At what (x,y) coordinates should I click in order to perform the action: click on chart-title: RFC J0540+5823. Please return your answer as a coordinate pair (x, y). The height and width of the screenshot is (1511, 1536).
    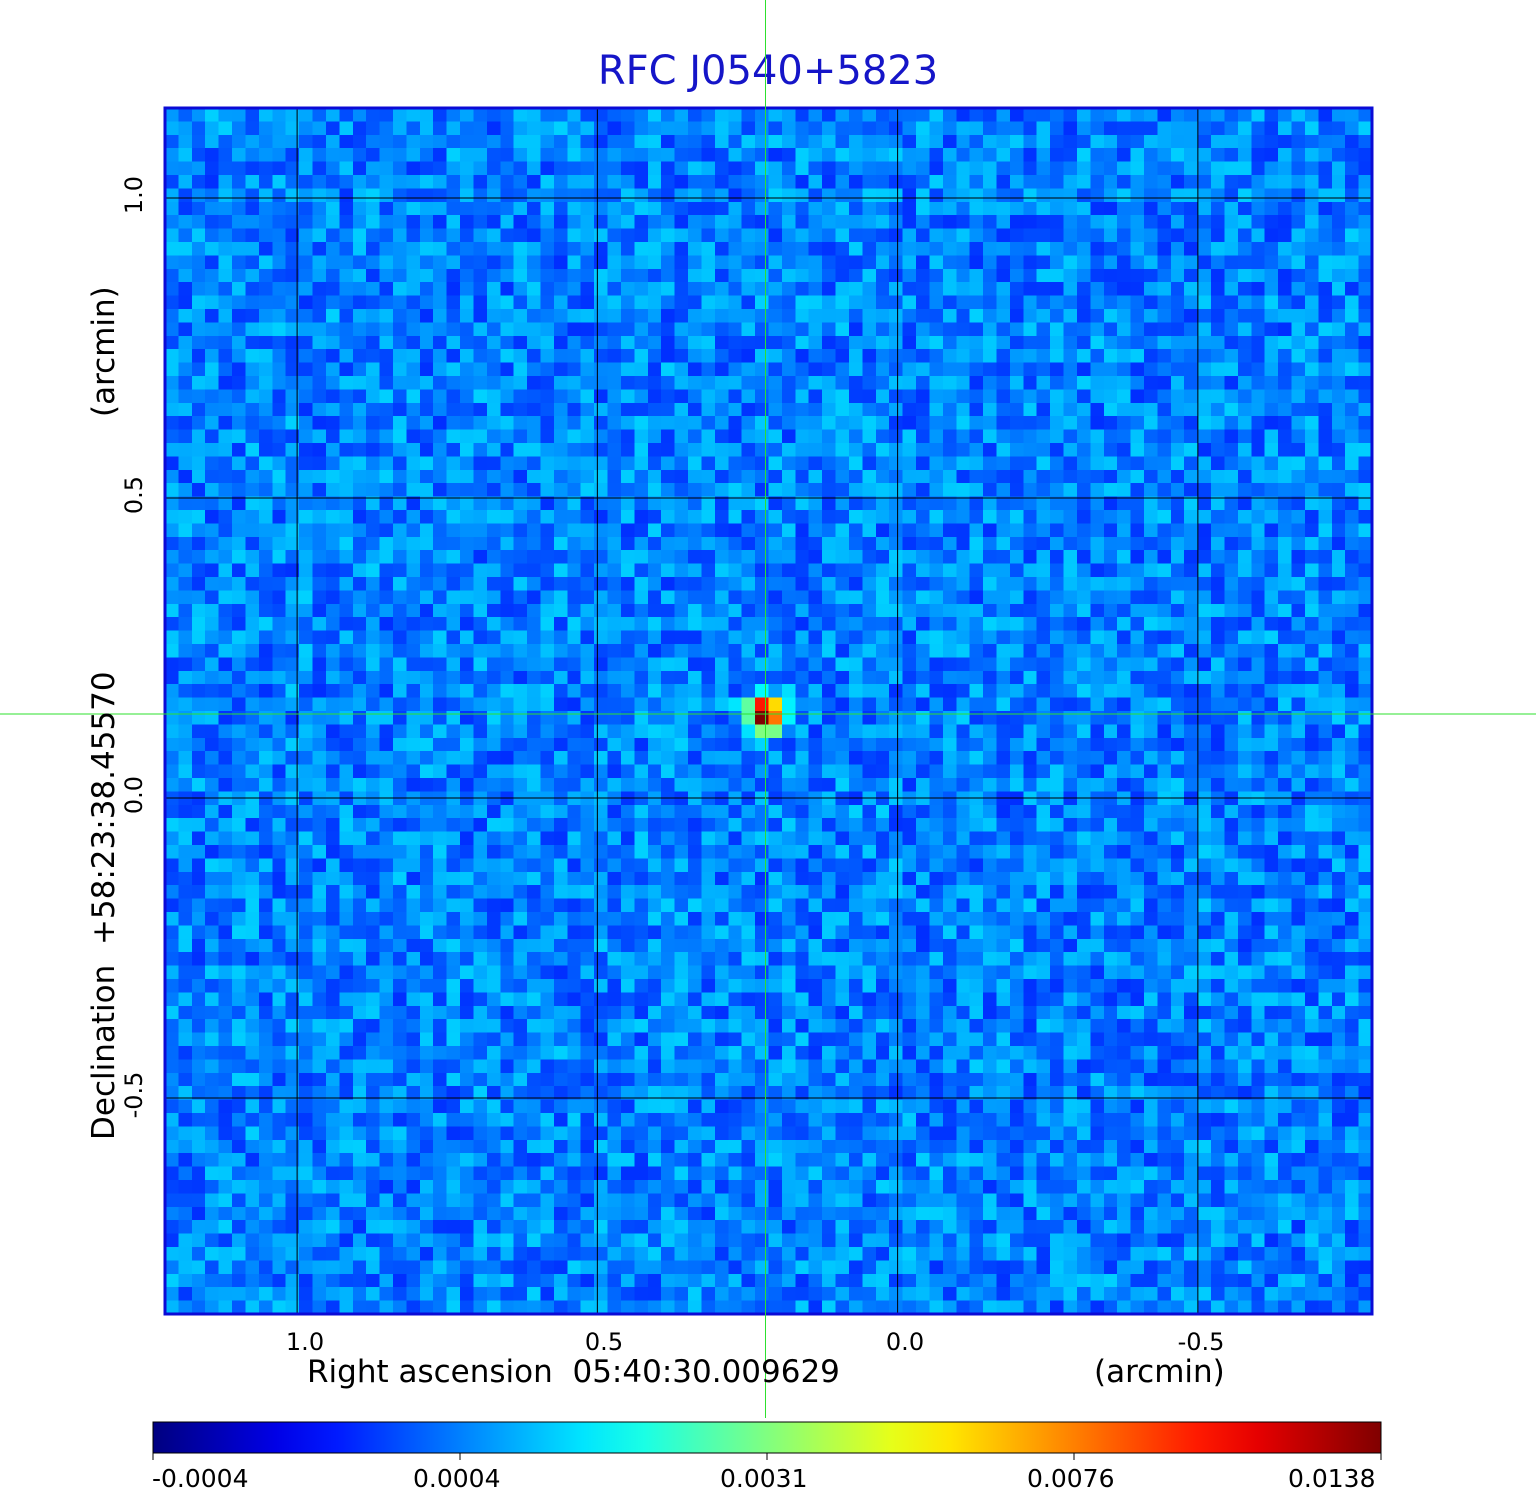
    Looking at the image, I should click on (768, 71).